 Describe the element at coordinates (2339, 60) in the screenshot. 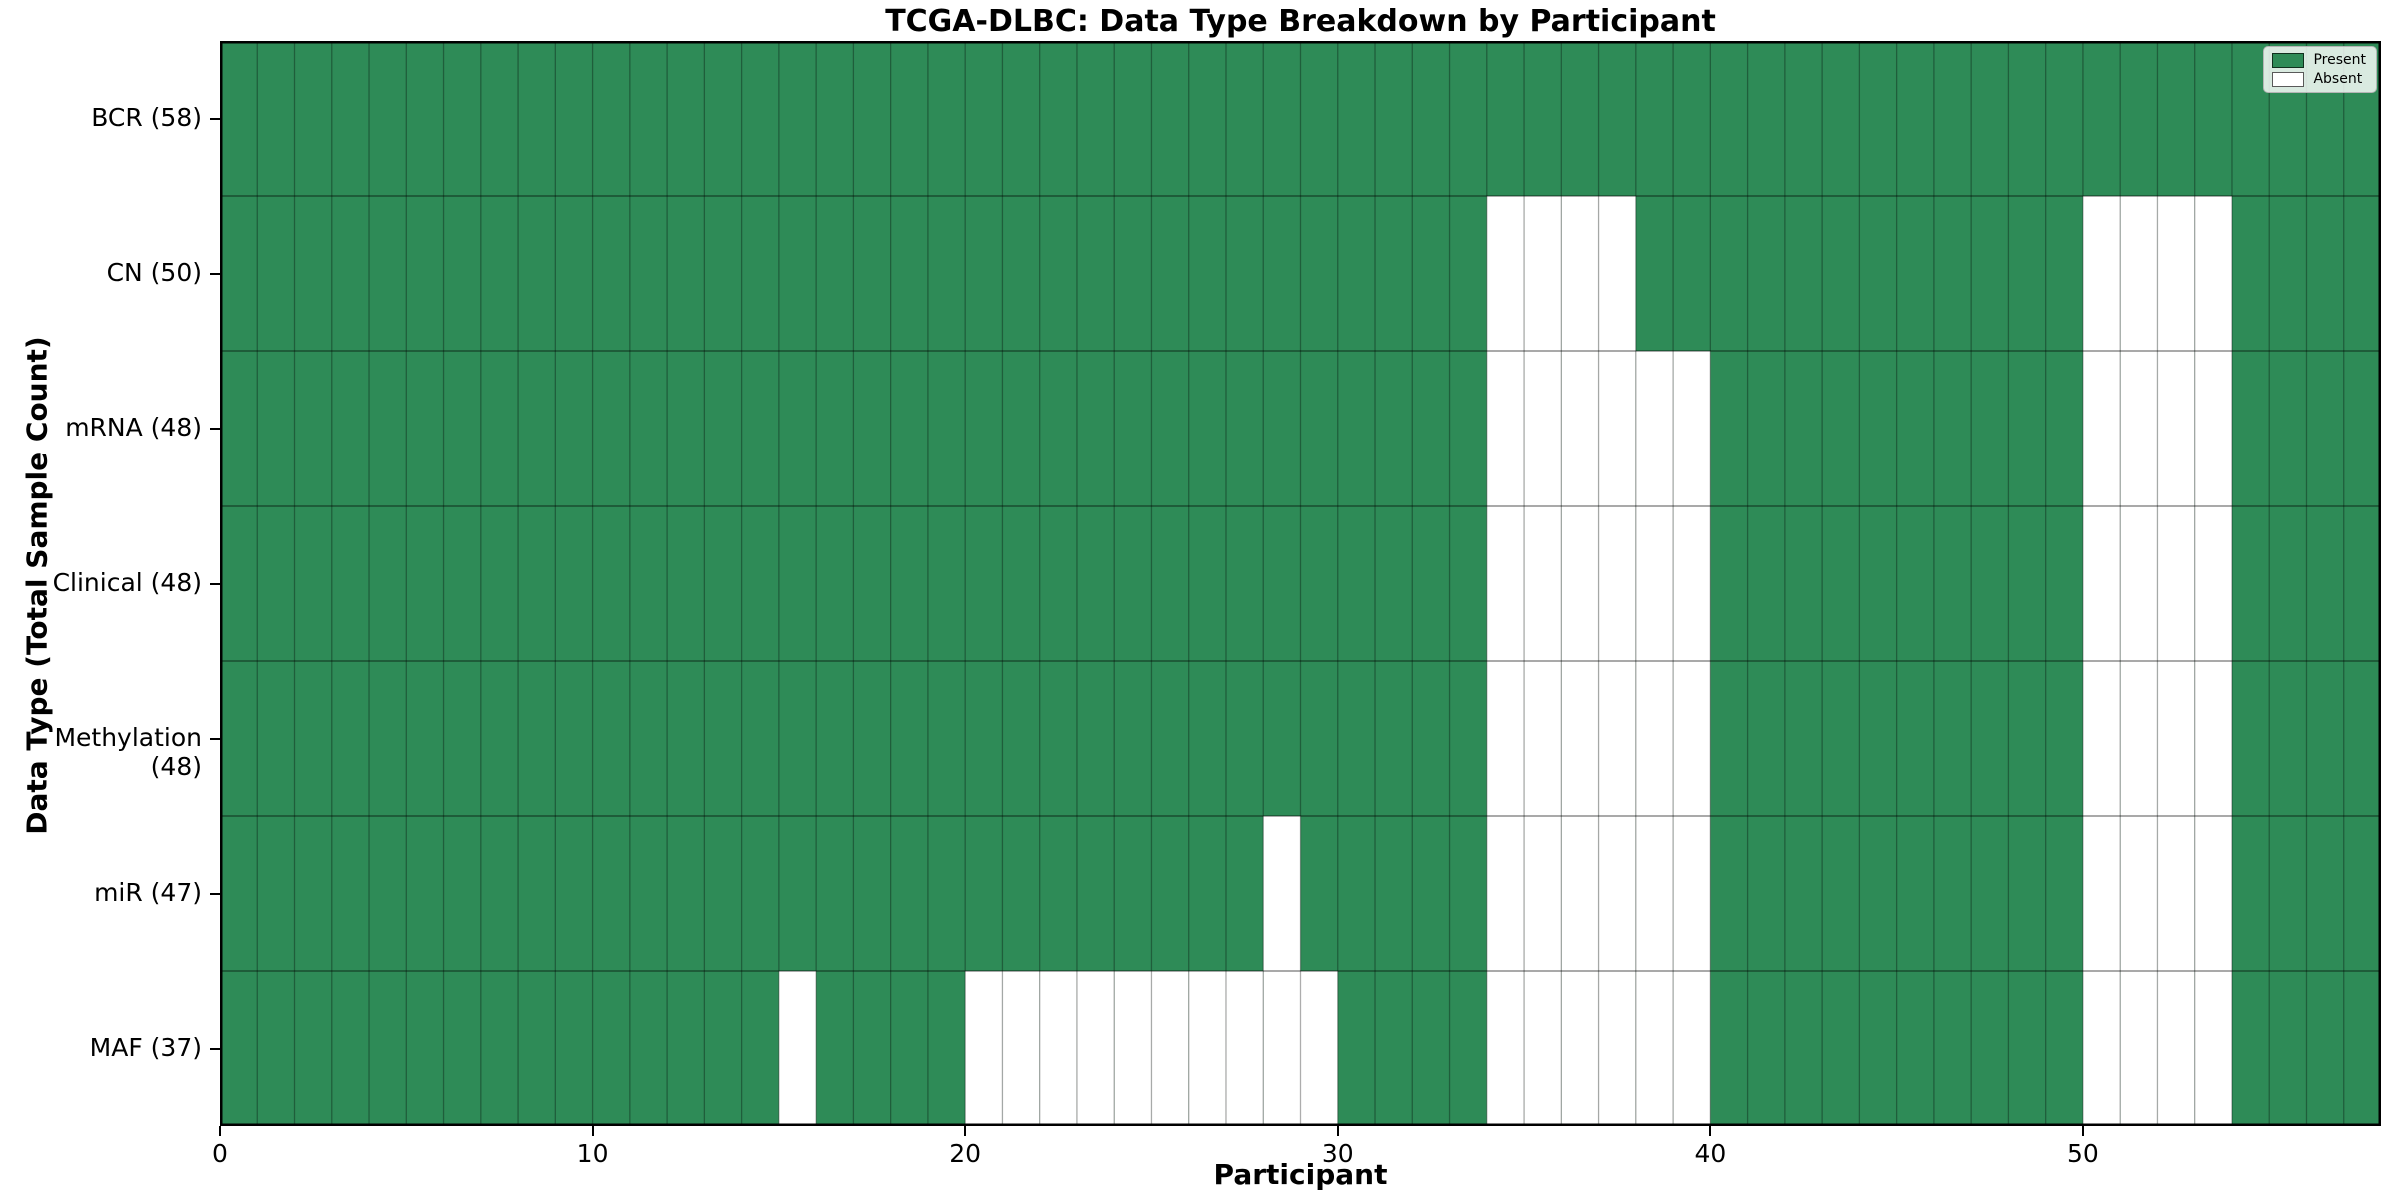

I see `legend-label-present: Present` at that location.